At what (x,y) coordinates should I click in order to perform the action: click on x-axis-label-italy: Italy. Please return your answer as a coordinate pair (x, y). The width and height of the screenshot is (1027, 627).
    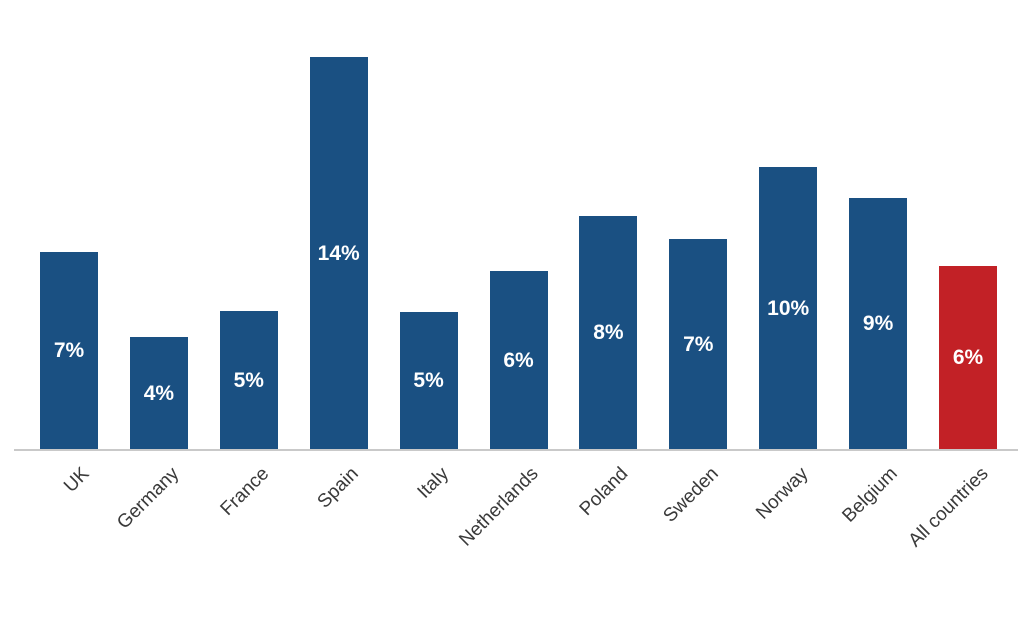
    Looking at the image, I should click on (433, 483).